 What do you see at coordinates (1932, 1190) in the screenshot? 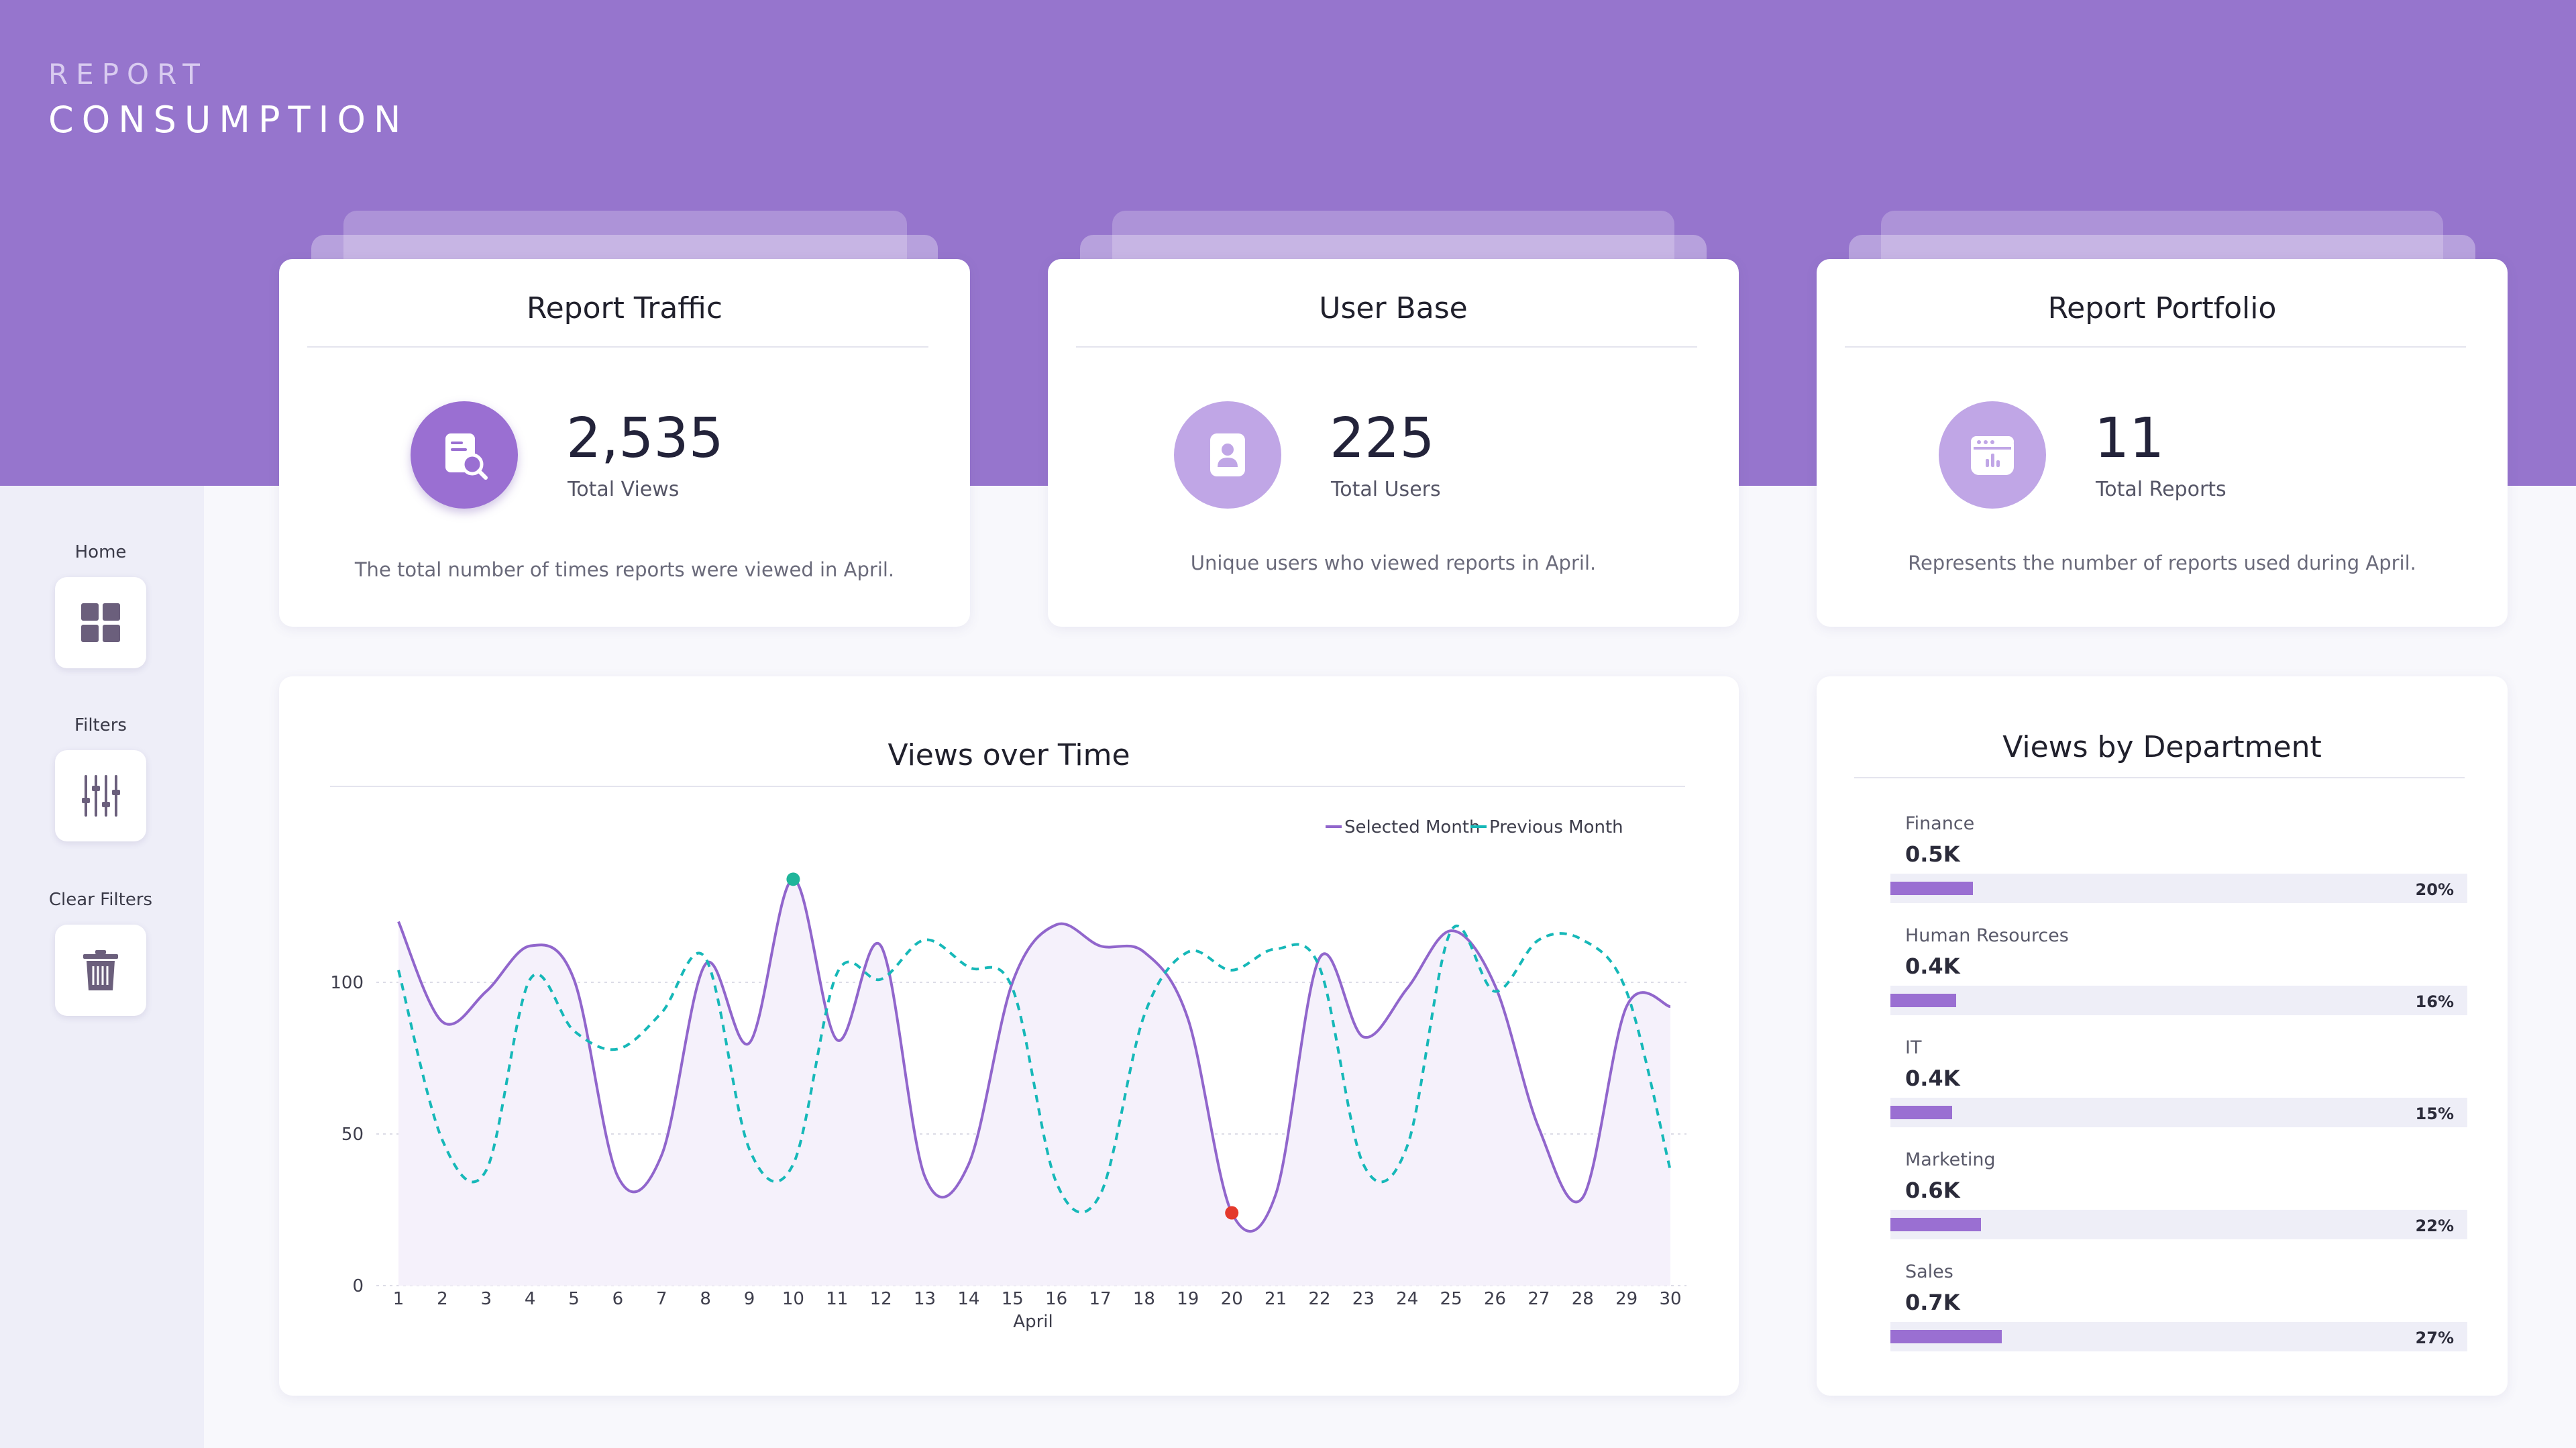
I see `dept-value: 0.6K` at bounding box center [1932, 1190].